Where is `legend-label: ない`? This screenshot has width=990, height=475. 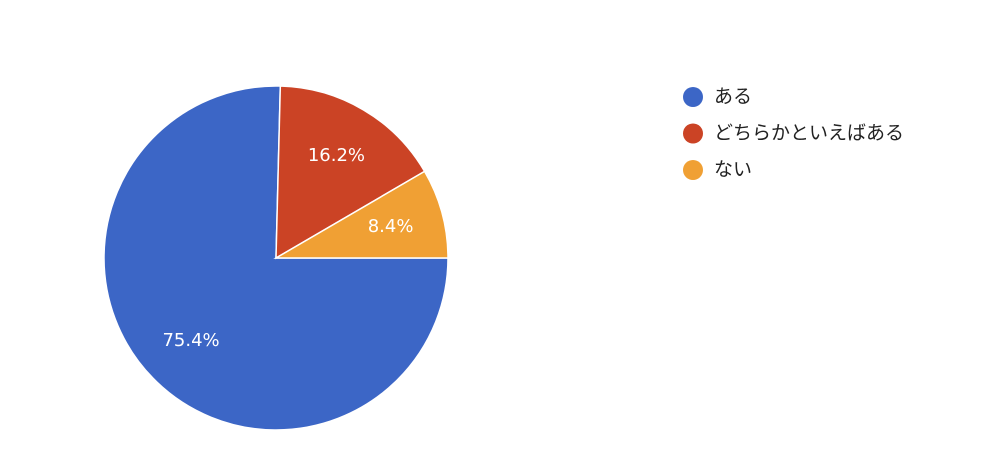
legend-label: ない is located at coordinates (733, 170).